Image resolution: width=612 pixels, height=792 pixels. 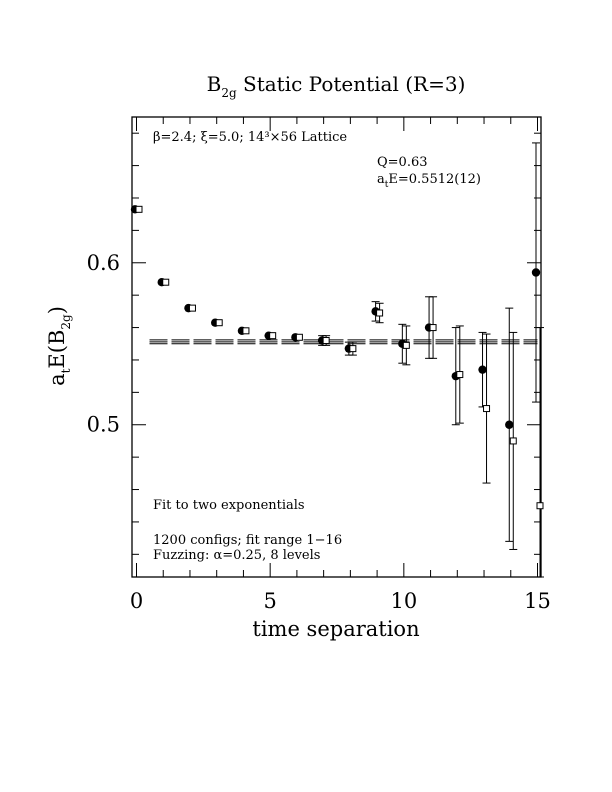 I want to click on chart-title: B2g Static Potential (R=3), so click(x=336, y=86).